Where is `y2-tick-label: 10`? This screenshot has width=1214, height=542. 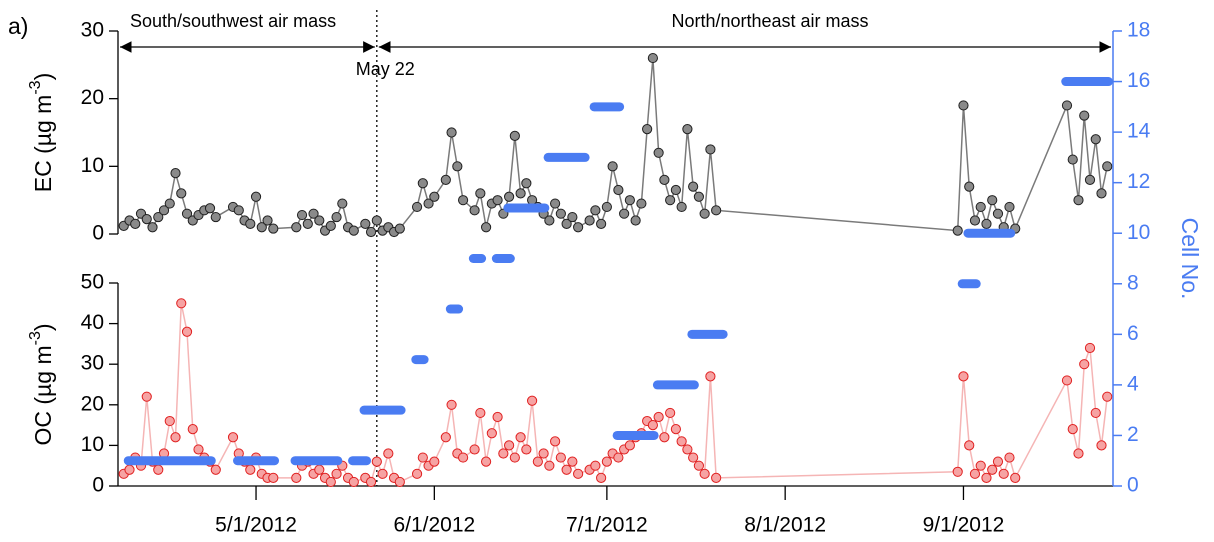 y2-tick-label: 10 is located at coordinates (1138, 232).